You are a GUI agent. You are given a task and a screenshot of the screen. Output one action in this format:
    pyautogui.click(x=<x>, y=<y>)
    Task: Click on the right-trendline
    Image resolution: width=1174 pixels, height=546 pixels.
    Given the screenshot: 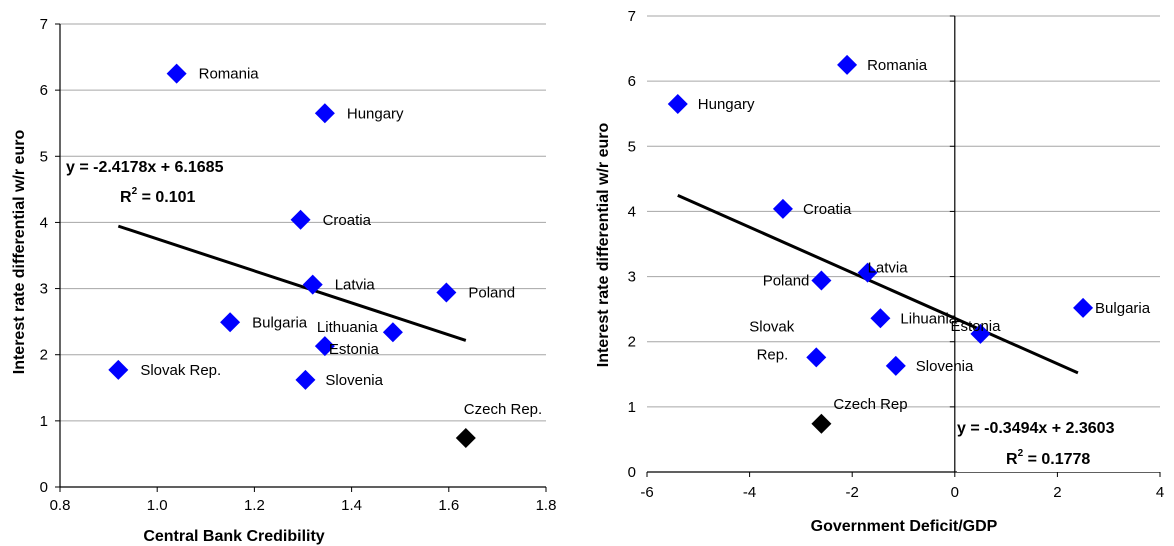 What is the action you would take?
    pyautogui.click(x=878, y=284)
    